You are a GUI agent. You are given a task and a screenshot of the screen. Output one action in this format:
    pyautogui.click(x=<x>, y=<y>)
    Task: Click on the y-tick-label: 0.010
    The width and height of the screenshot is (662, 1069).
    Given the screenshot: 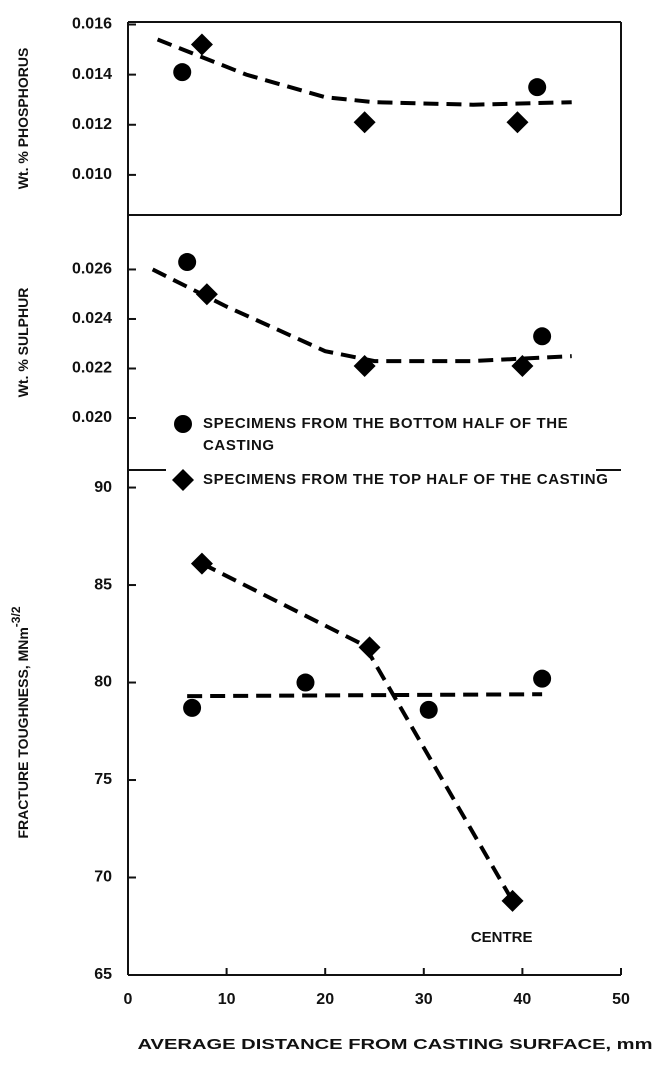 What is the action you would take?
    pyautogui.click(x=92, y=174)
    